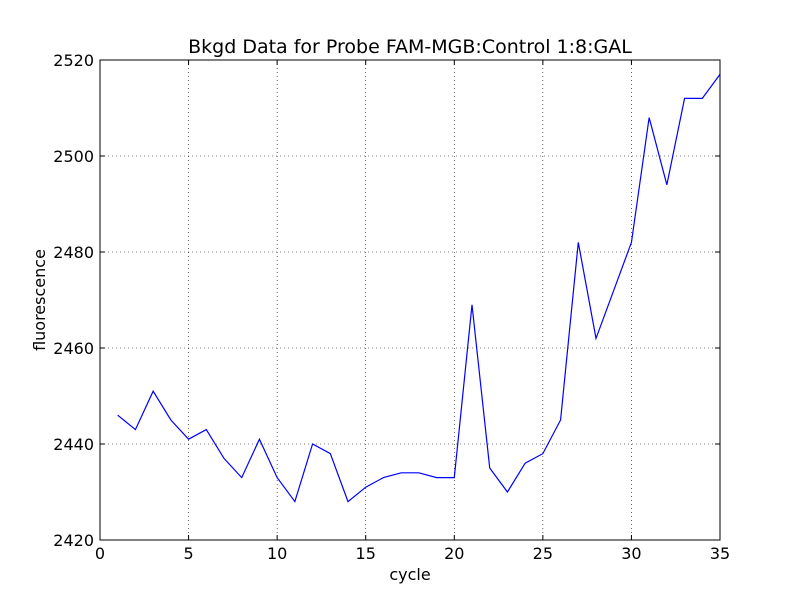 This screenshot has height=600, width=800. What do you see at coordinates (39, 300) in the screenshot?
I see `y-axis-label: fluorescence` at bounding box center [39, 300].